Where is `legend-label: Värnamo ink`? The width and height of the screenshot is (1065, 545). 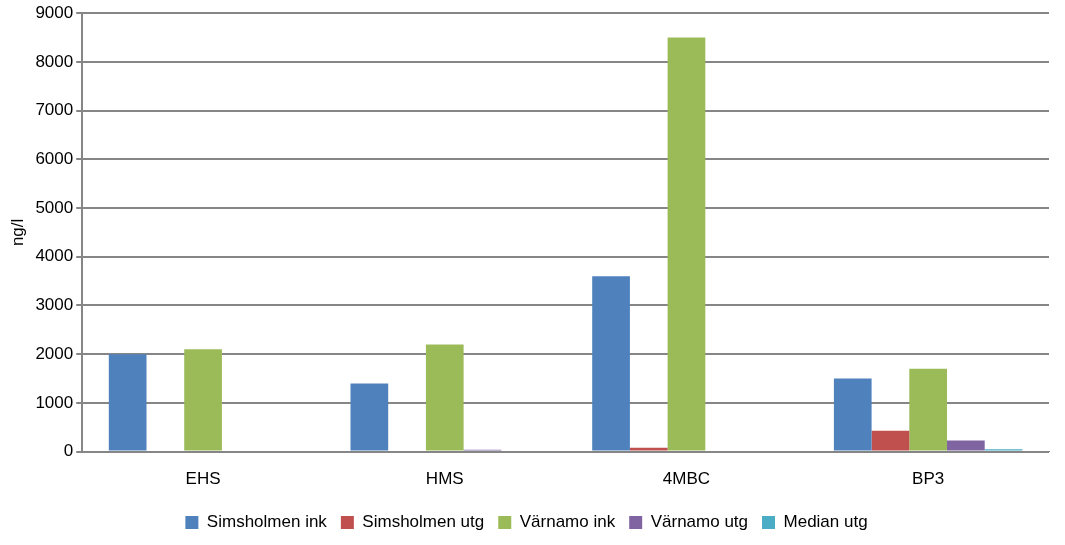
legend-label: Värnamo ink is located at coordinates (567, 522).